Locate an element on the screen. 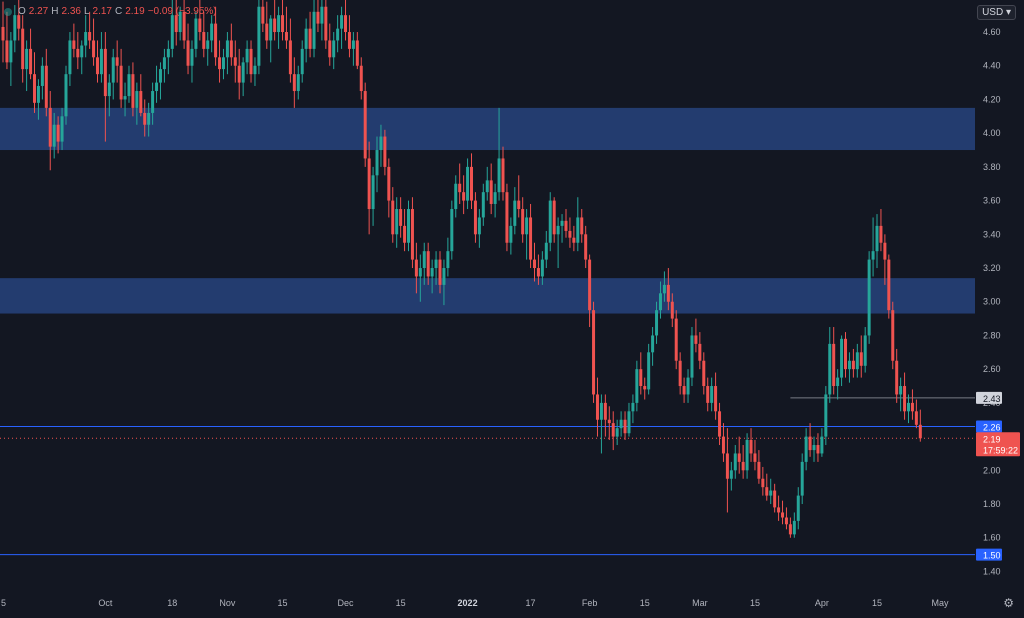 The image size is (1024, 618). price-tick-label: 4.60 is located at coordinates (992, 32).